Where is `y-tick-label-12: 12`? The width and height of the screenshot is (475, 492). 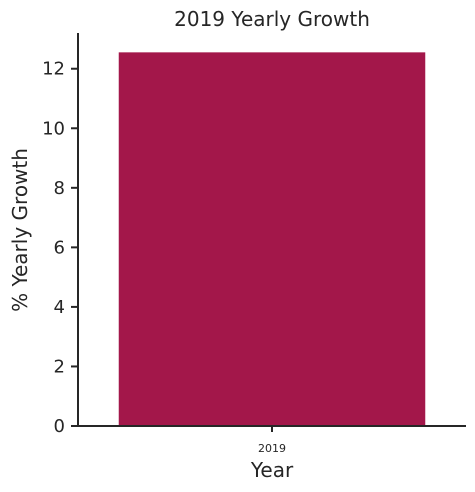
y-tick-label-12: 12 is located at coordinates (53, 69).